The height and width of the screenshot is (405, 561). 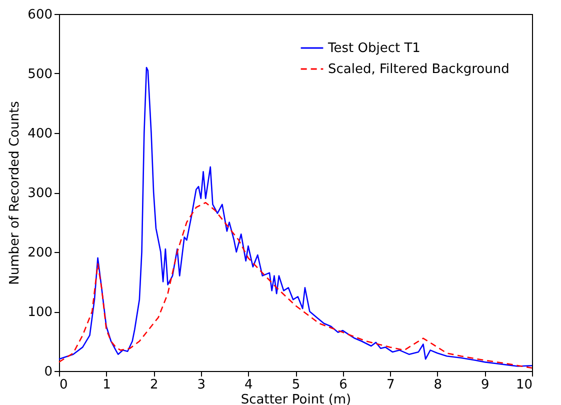 I want to click on legend-label: Scaled, Filtered Background, so click(x=419, y=69).